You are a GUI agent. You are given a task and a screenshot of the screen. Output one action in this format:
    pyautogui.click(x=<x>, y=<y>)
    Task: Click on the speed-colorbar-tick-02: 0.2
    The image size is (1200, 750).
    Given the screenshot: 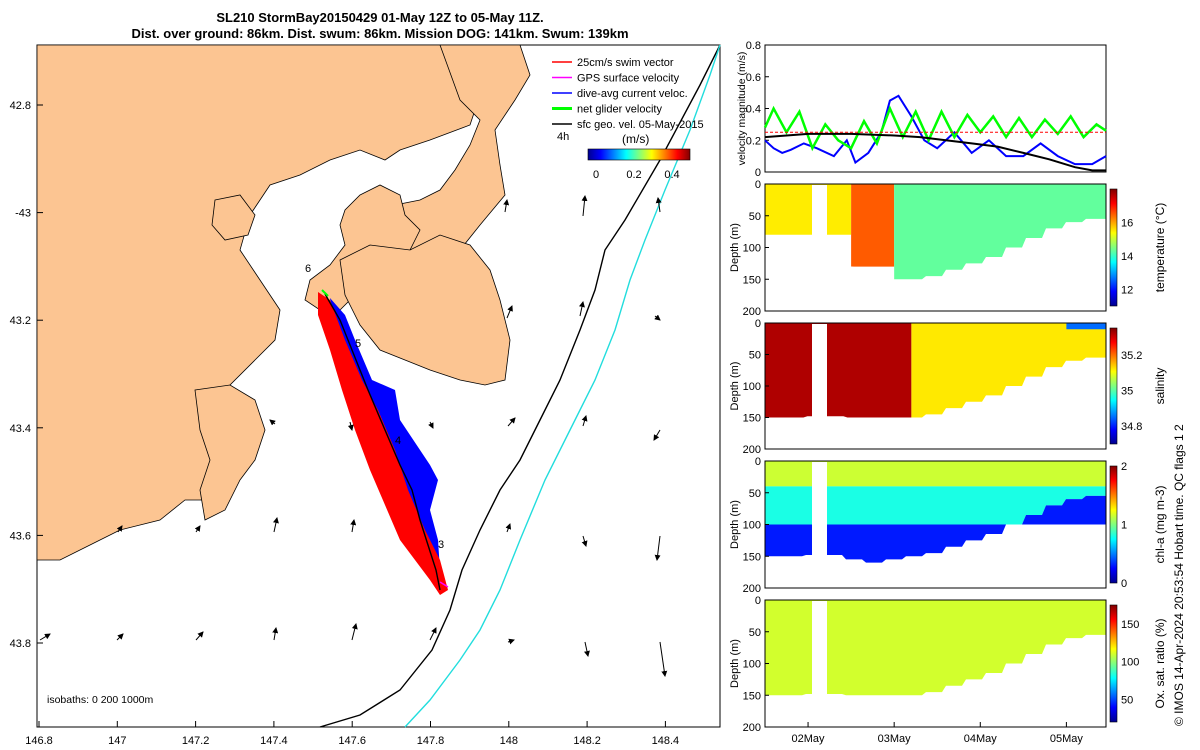 What is the action you would take?
    pyautogui.click(x=633, y=175)
    